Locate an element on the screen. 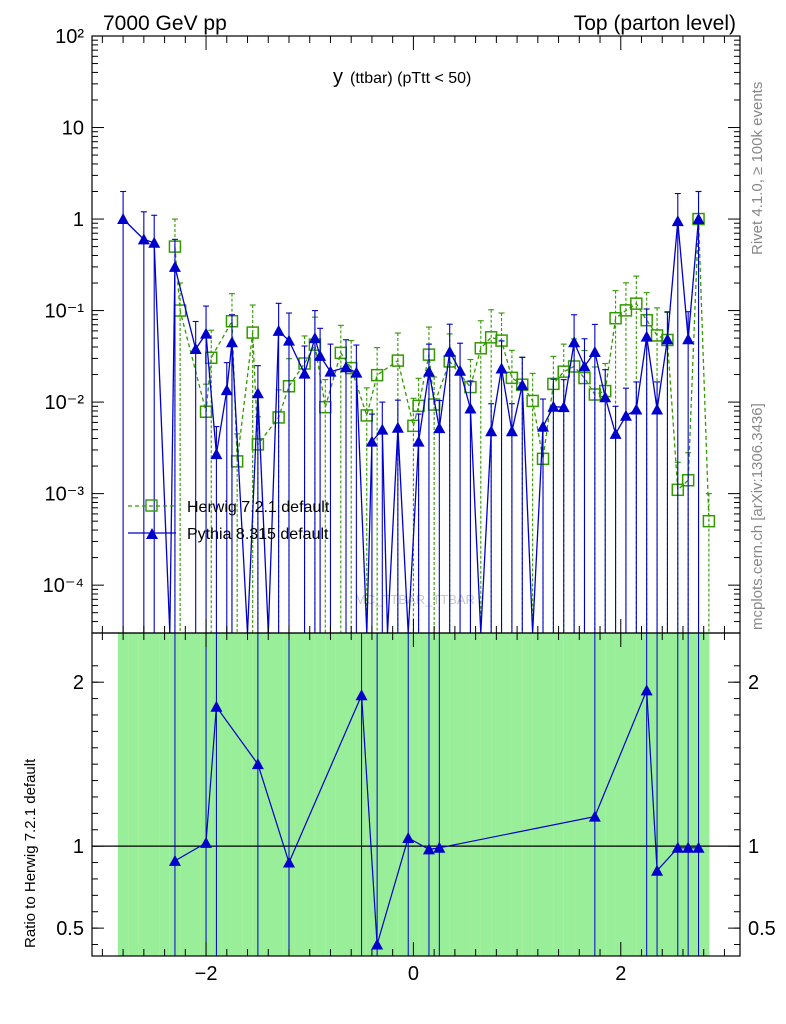 This screenshot has width=786, height=1024. legend-herwig-marker is located at coordinates (151, 505).